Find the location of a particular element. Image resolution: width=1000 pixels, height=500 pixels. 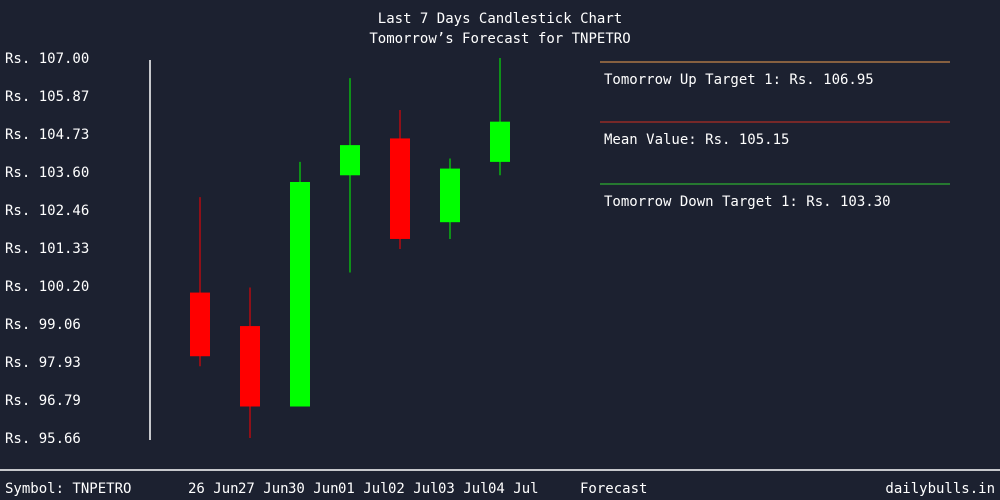

x-tick-label: 04 Jul is located at coordinates (513, 489).